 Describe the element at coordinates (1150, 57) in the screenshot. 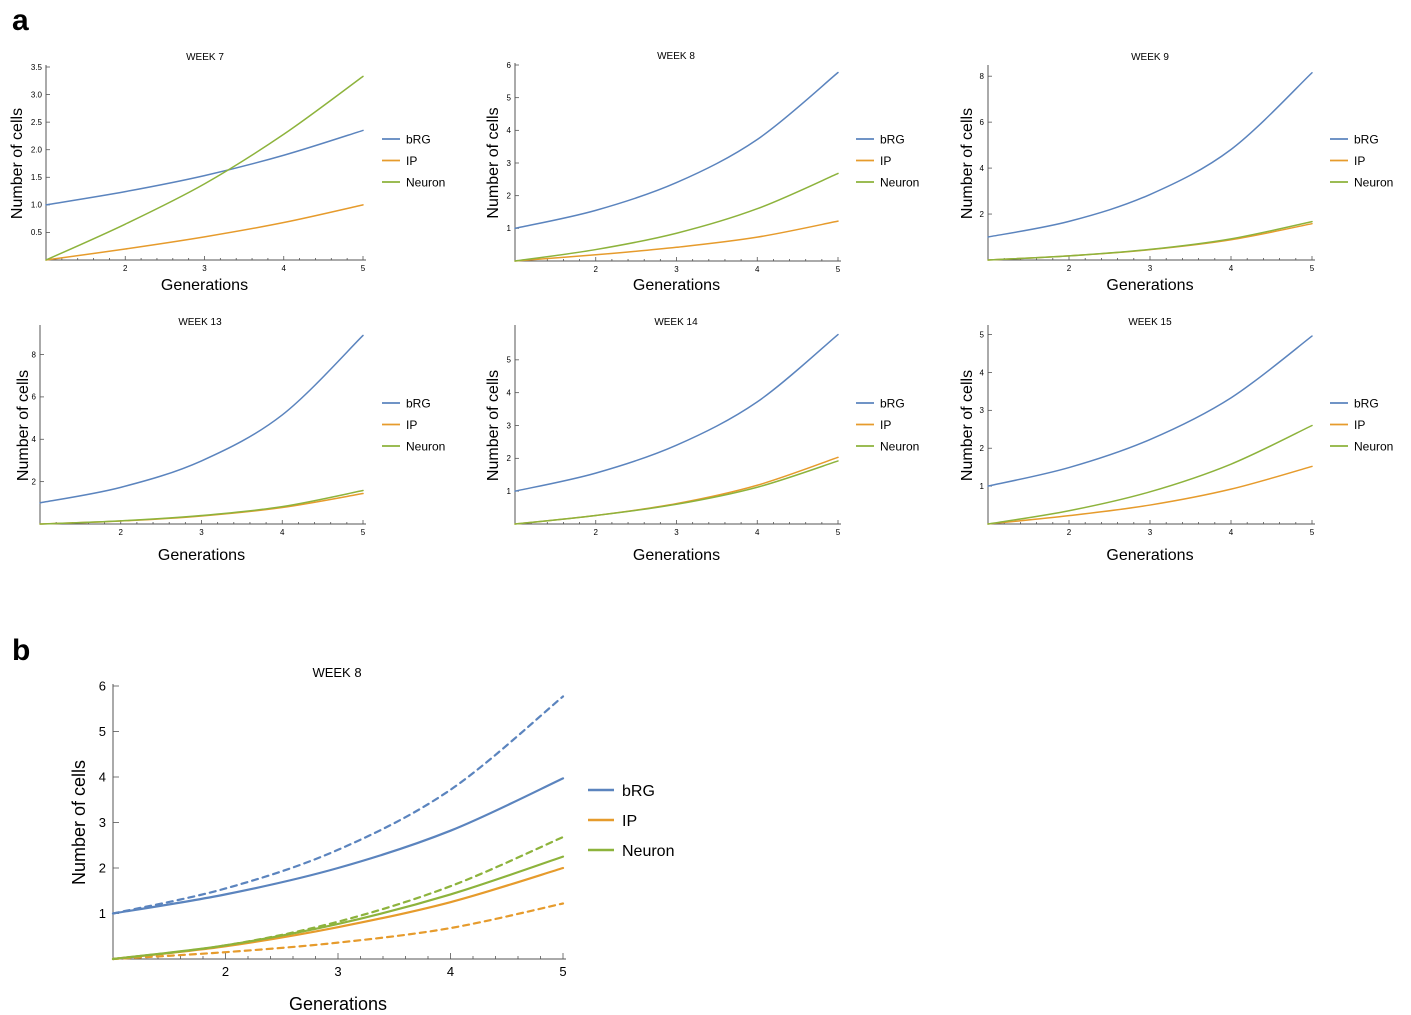

I see `chart-title: WEEK 9` at that location.